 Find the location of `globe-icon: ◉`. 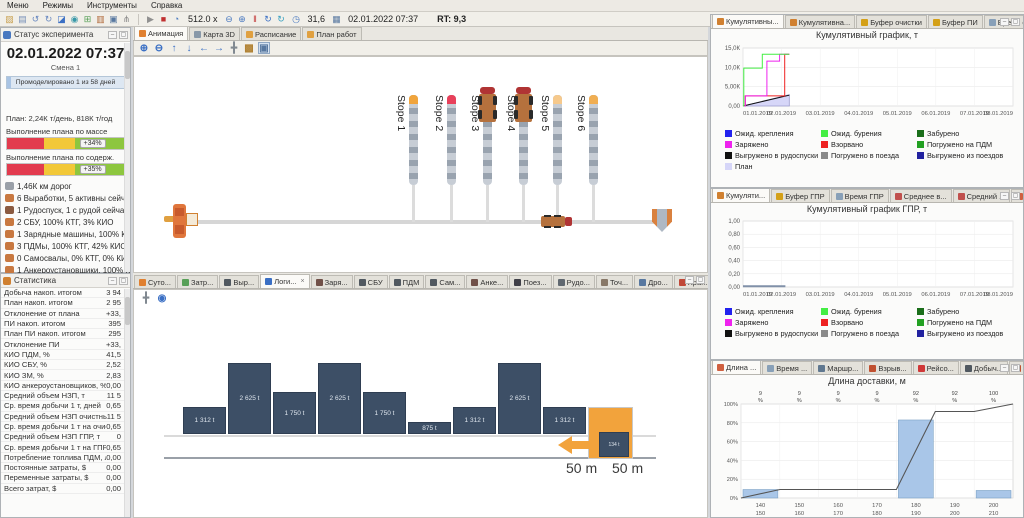

globe-icon: ◉ is located at coordinates (74, 18).